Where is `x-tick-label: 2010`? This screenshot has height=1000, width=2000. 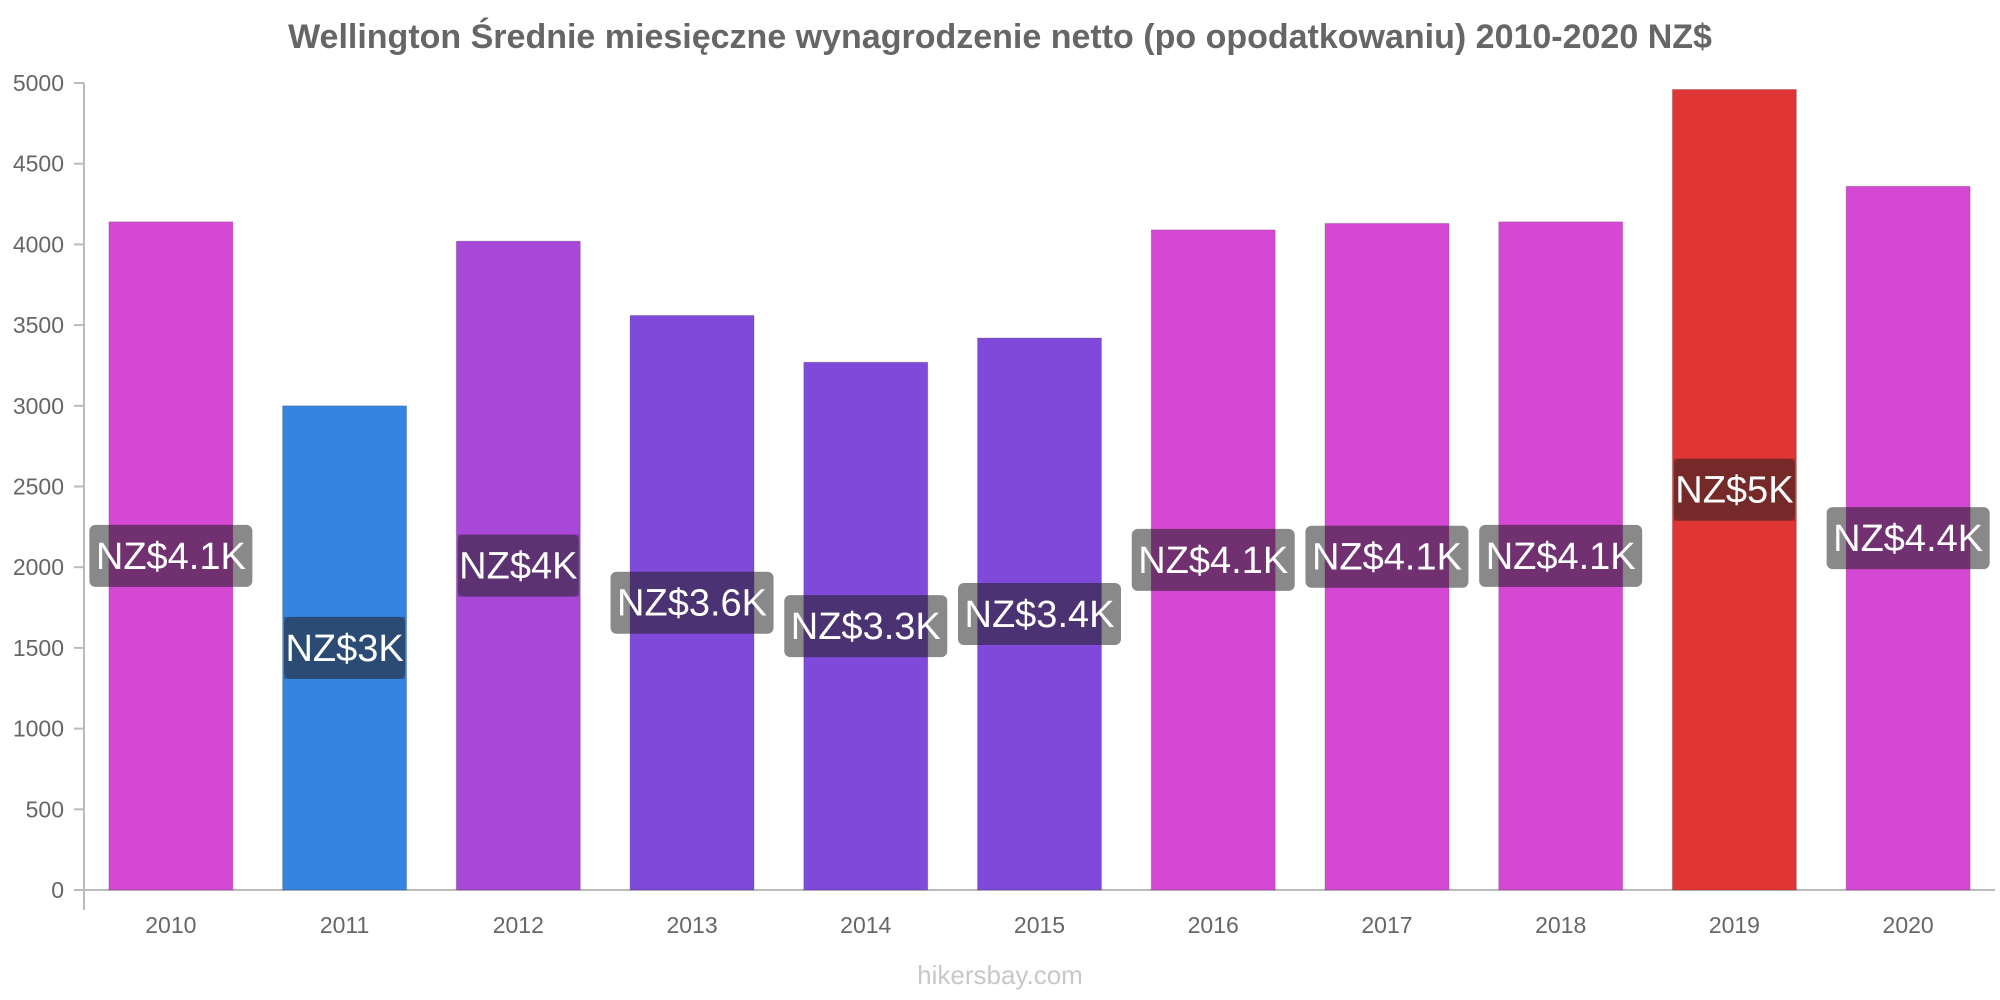
x-tick-label: 2010 is located at coordinates (170, 925).